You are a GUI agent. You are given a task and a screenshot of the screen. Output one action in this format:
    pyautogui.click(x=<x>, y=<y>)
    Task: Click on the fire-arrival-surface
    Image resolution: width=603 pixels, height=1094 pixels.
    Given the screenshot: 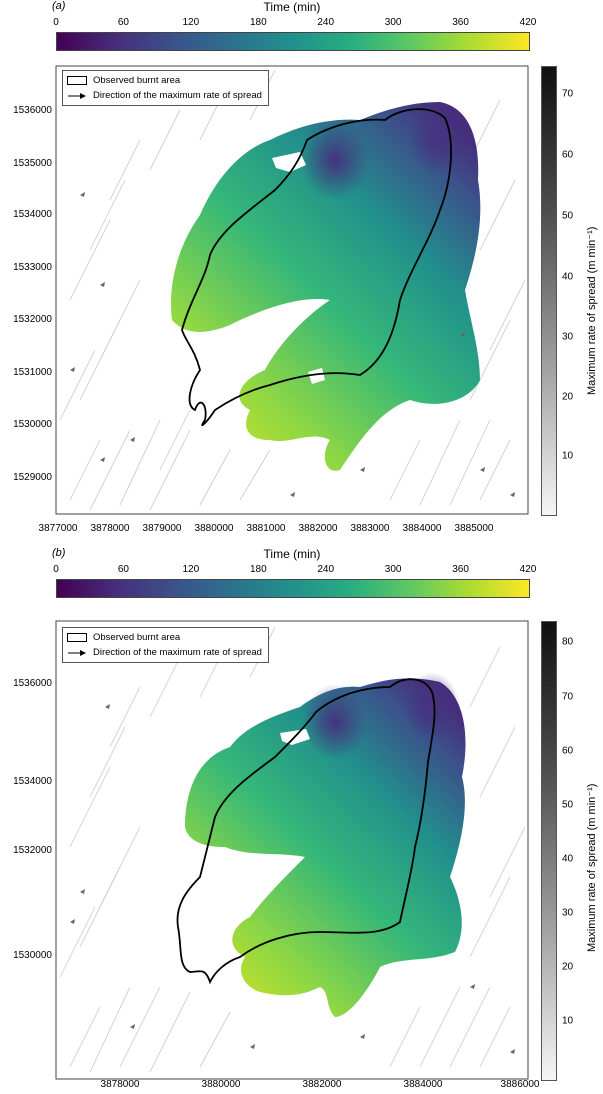 What is the action you would take?
    pyautogui.click(x=325, y=844)
    